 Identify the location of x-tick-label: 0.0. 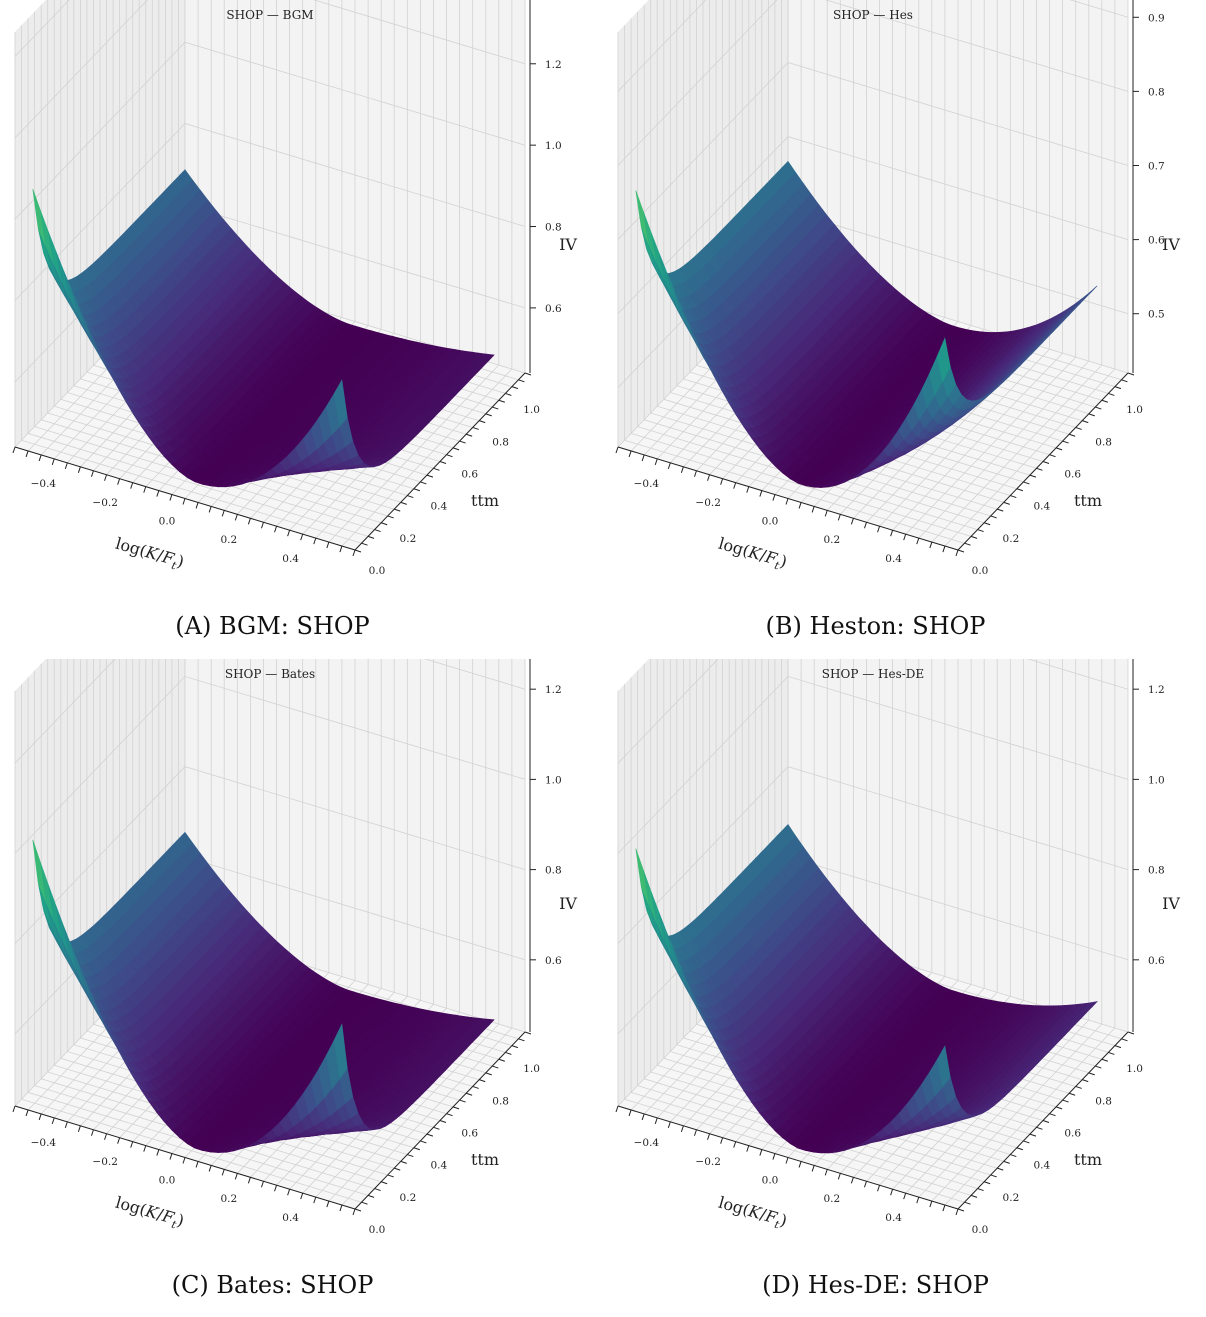
(770, 522).